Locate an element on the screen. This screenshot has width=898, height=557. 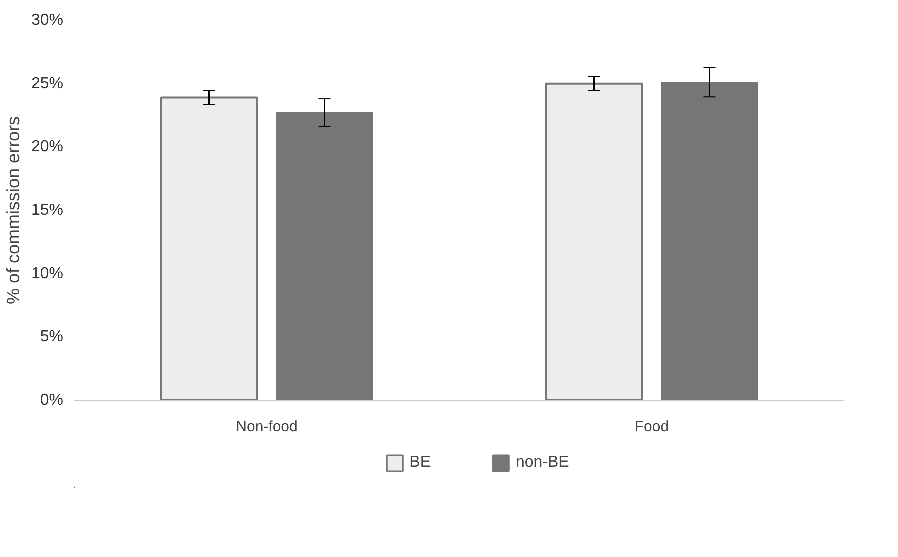
y-tick-label: 10% is located at coordinates (47, 273).